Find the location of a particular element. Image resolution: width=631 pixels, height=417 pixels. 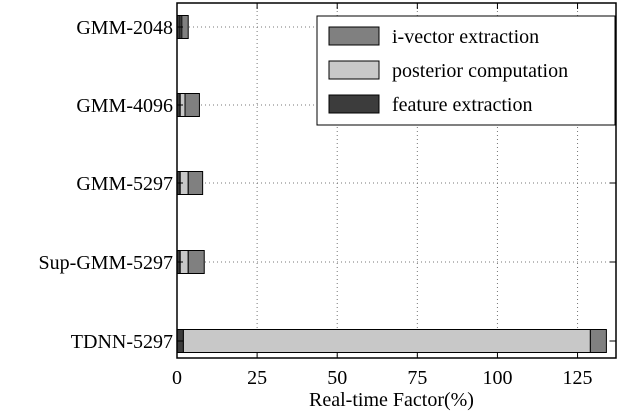

legend-label: posterior computation is located at coordinates (480, 71).